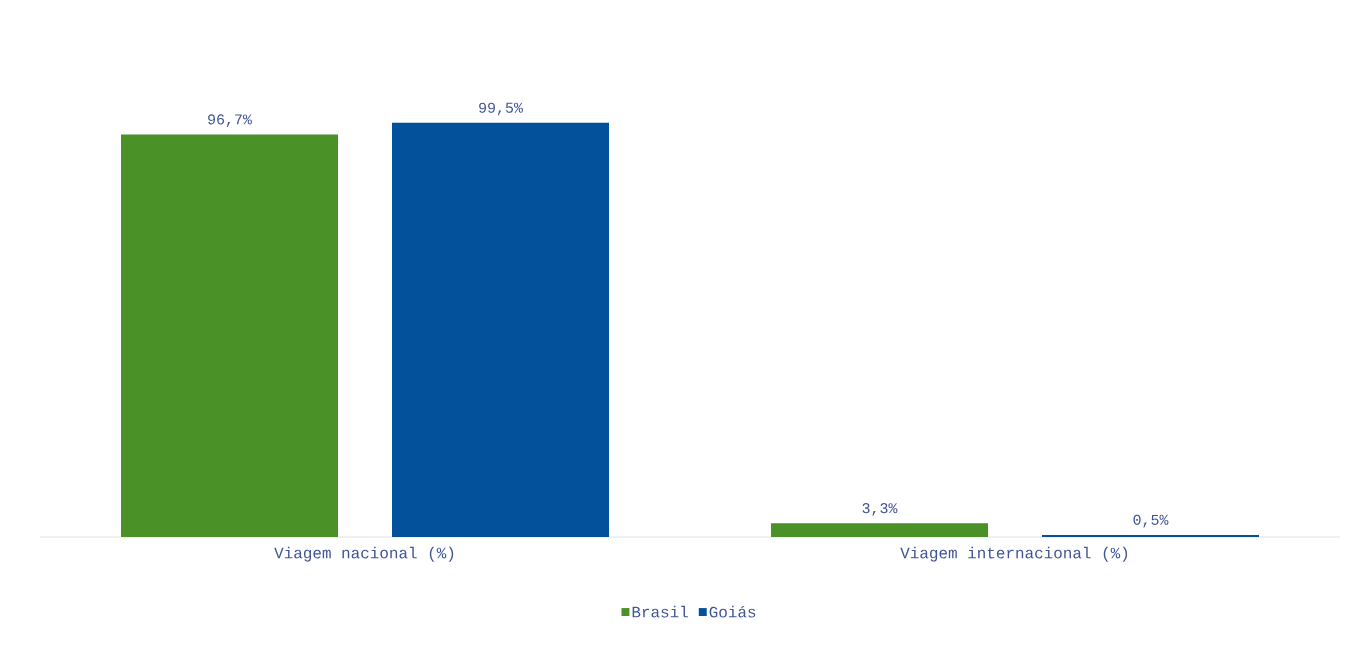 This screenshot has height=648, width=1360. Describe the element at coordinates (1151, 521) in the screenshot. I see `data-label: 0,5%` at that location.